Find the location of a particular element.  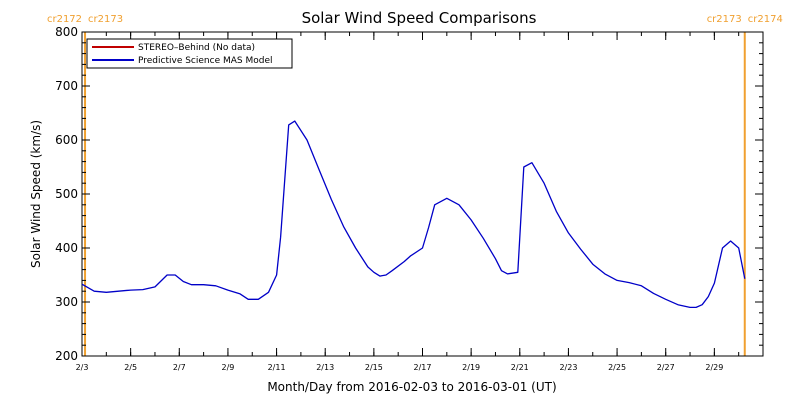

x-tick-label: 2/15 is located at coordinates (374, 367).